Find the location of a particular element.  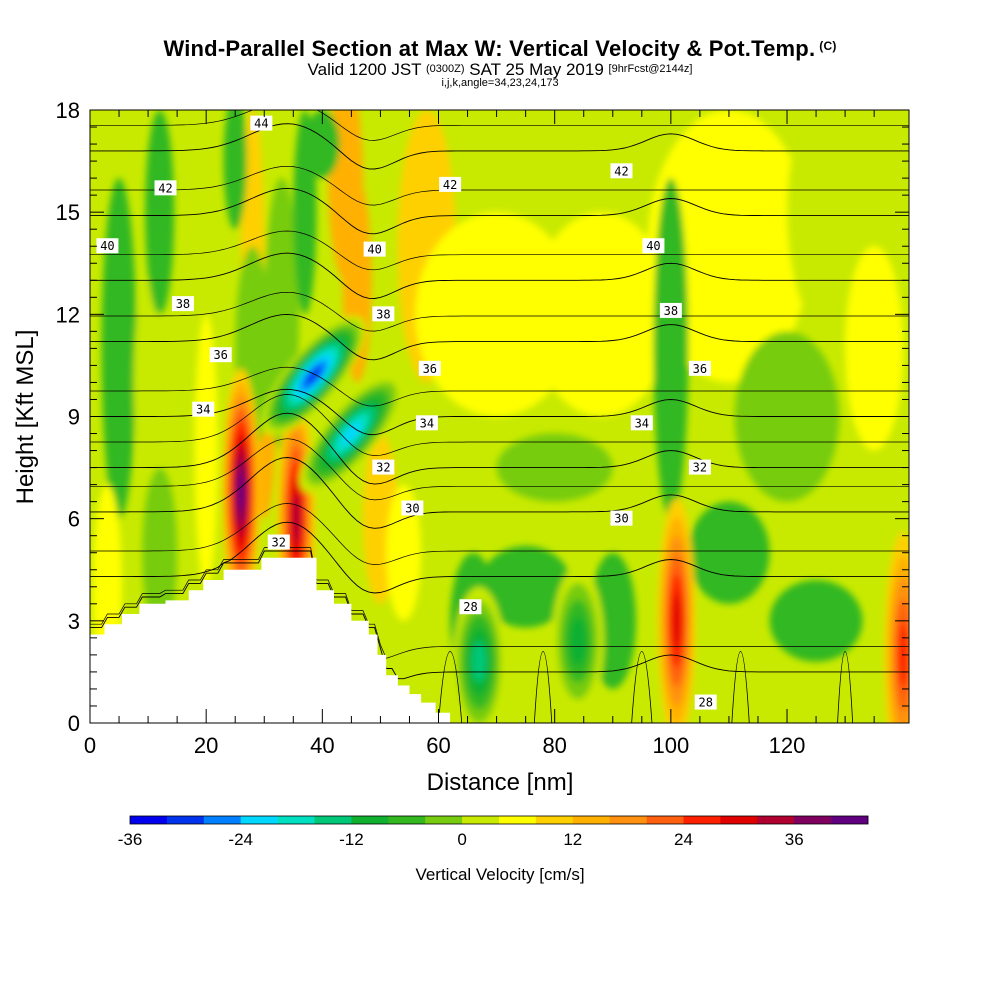

isentrope-label: 36 is located at coordinates (220, 355).